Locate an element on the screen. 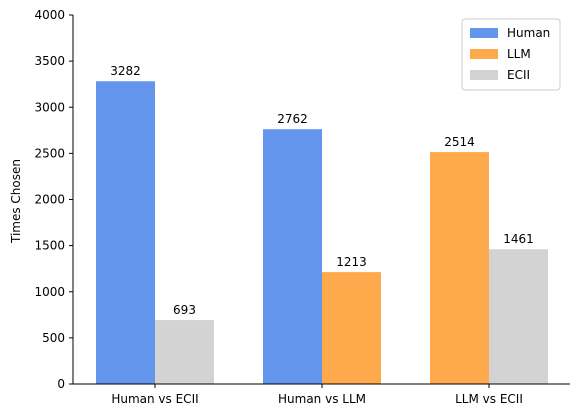 Image resolution: width=580 pixels, height=418 pixels. x-tick-label: Human vs LLM is located at coordinates (322, 399).